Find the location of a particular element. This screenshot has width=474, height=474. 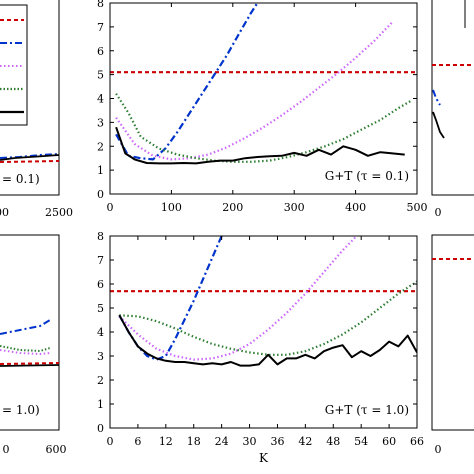

left-bottom-red-line is located at coordinates (30, 363).